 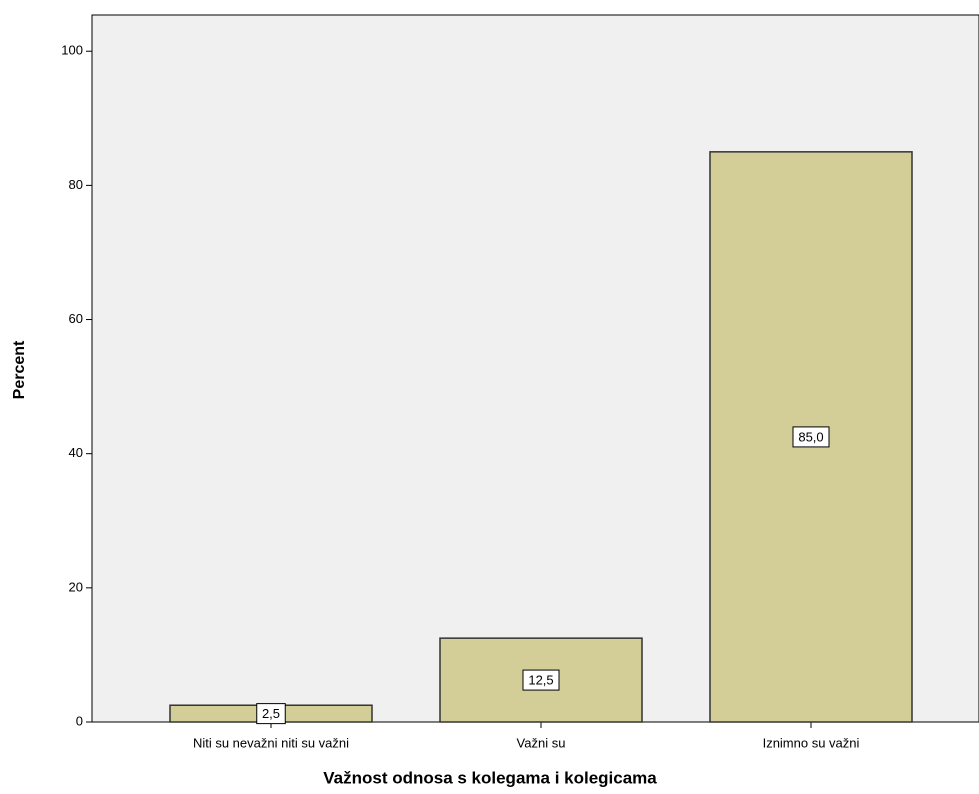 I want to click on x-tick-label: Važni su, so click(x=541, y=742).